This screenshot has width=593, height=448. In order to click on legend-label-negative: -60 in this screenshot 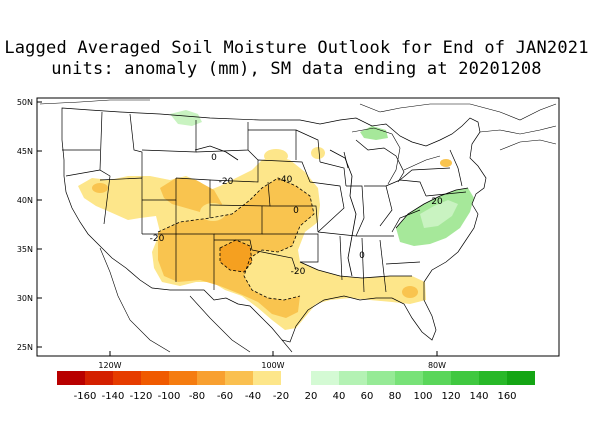, I will do `click(225, 396)`.